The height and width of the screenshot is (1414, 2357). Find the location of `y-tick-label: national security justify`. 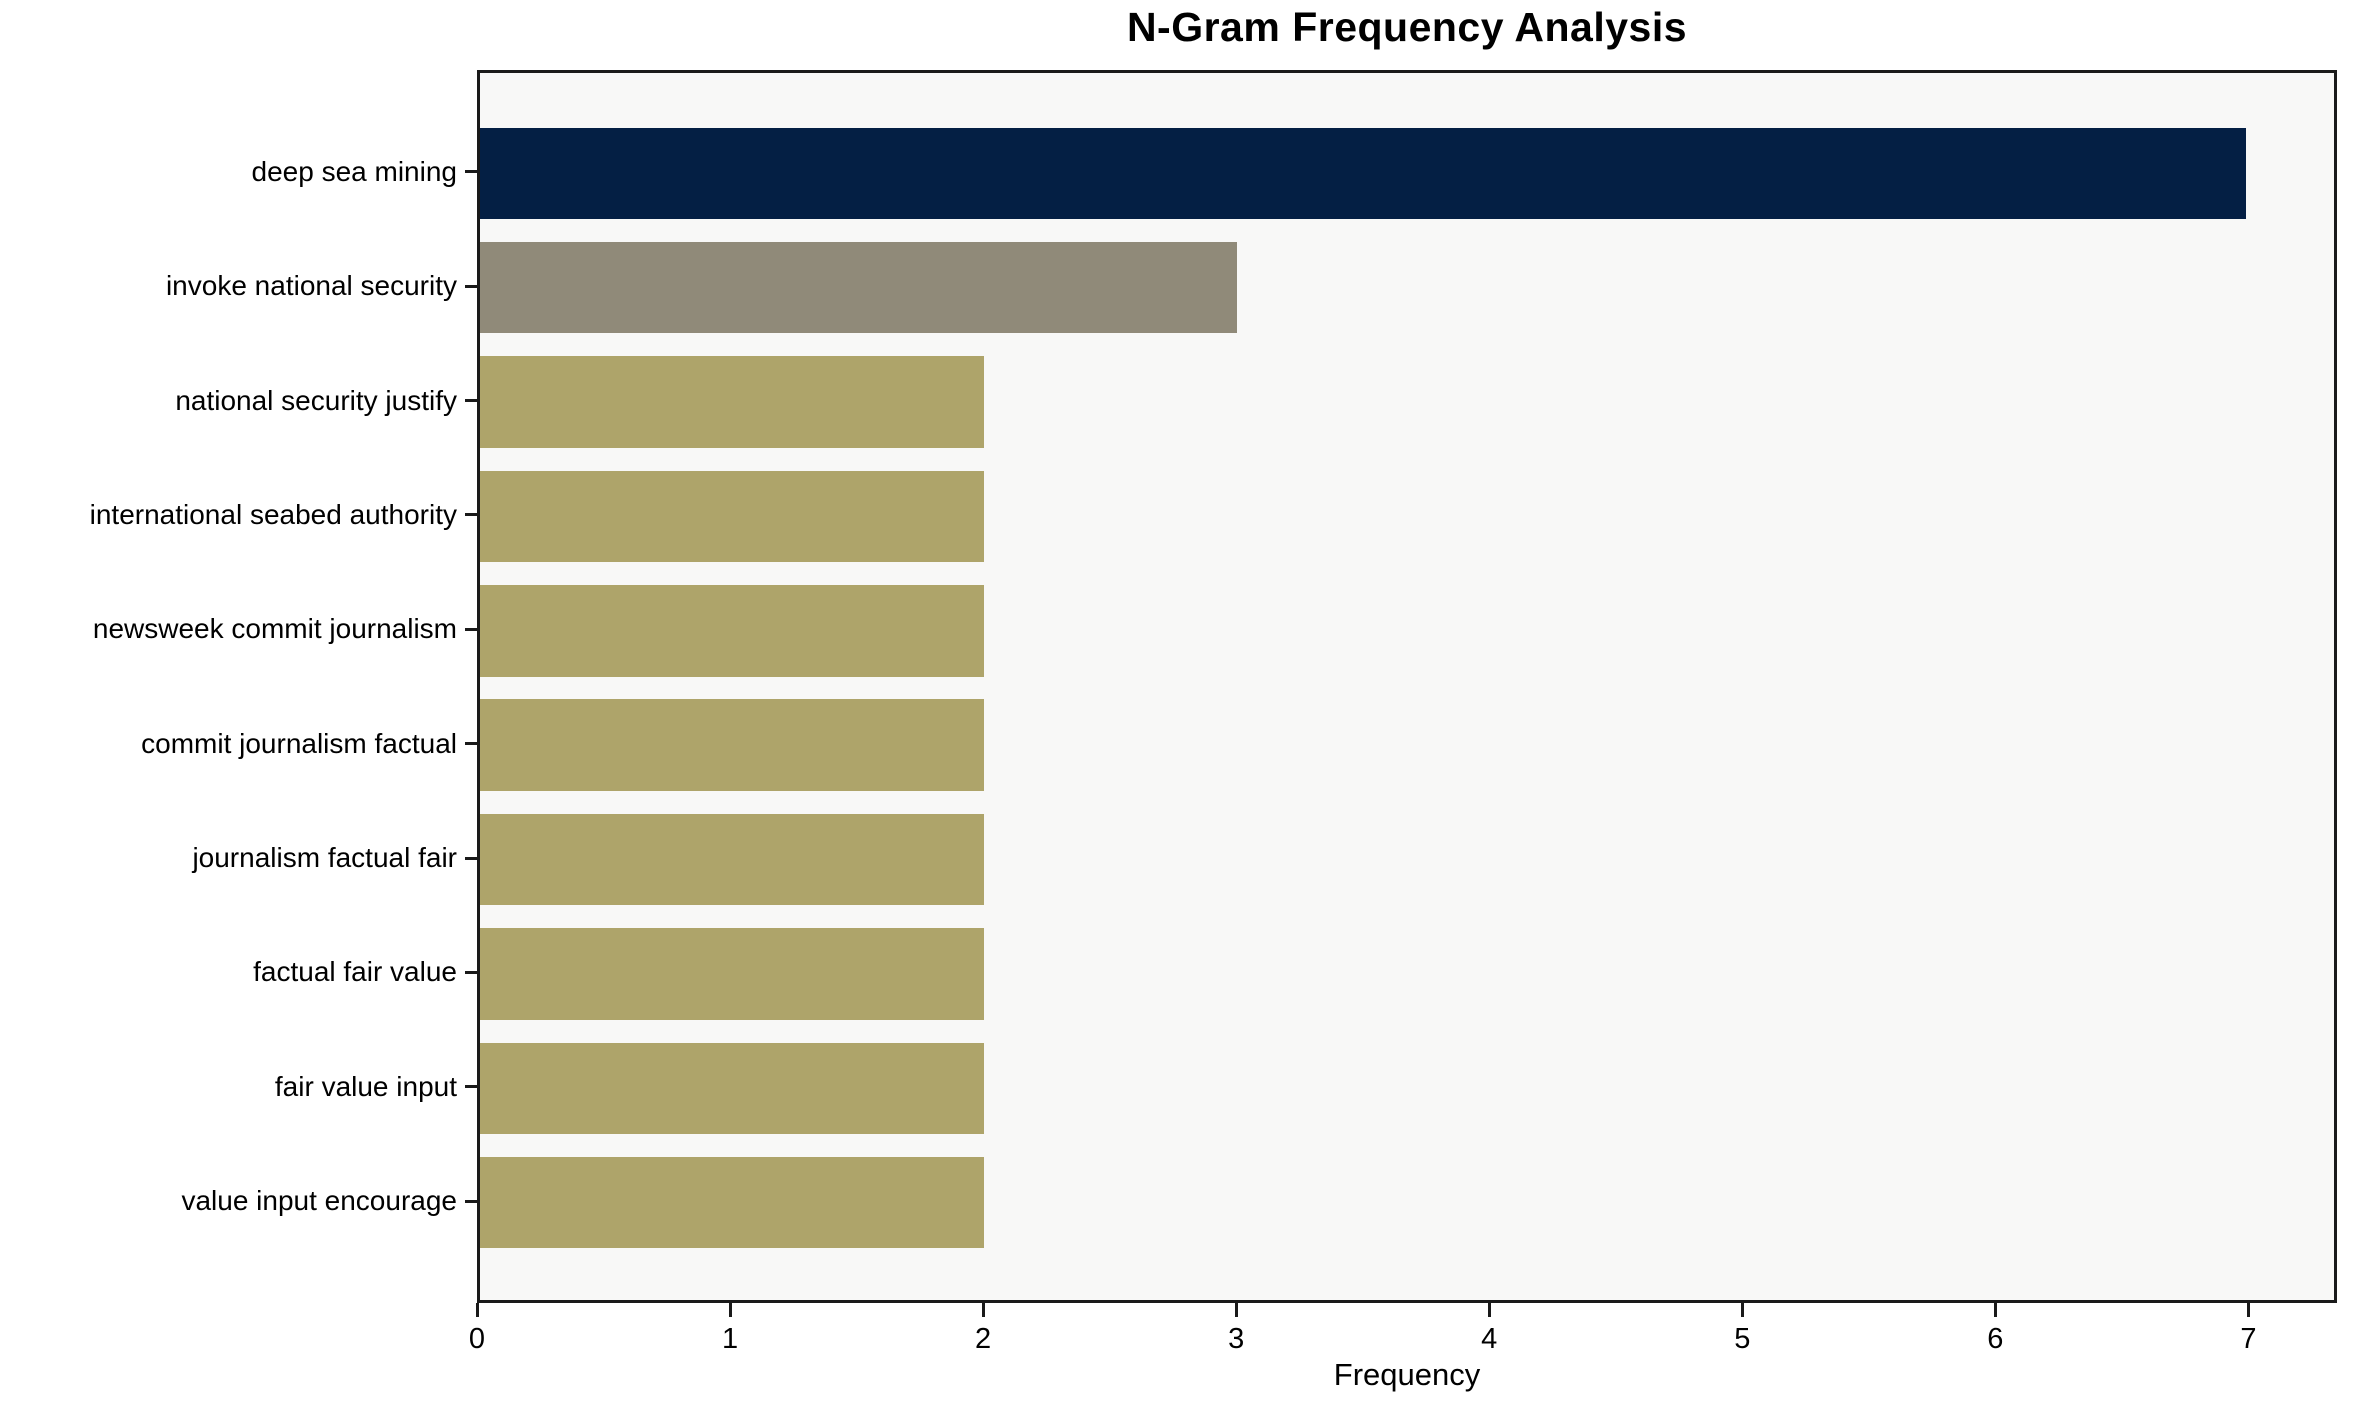

y-tick-label: national security justify is located at coordinates (316, 400).